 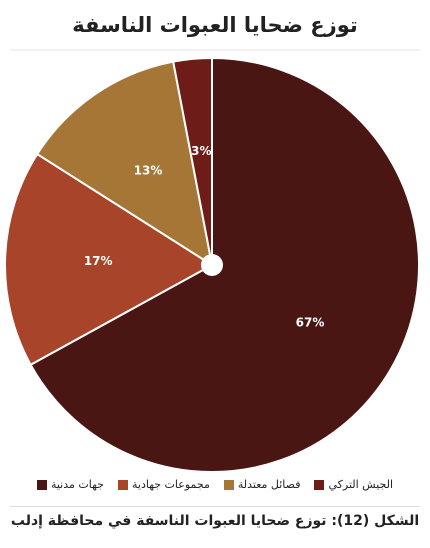 What do you see at coordinates (215, 25) in the screenshot?
I see `chart-title: توزع ضحايا العبوات الناسفة` at bounding box center [215, 25].